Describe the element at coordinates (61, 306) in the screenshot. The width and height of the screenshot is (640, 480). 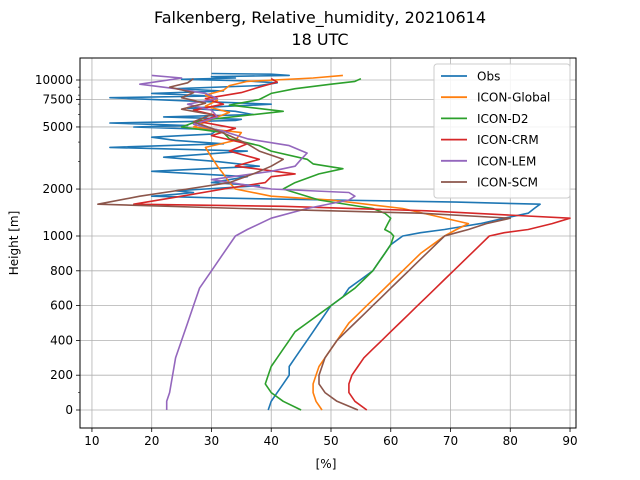
I see `y-tick-label: 600` at that location.